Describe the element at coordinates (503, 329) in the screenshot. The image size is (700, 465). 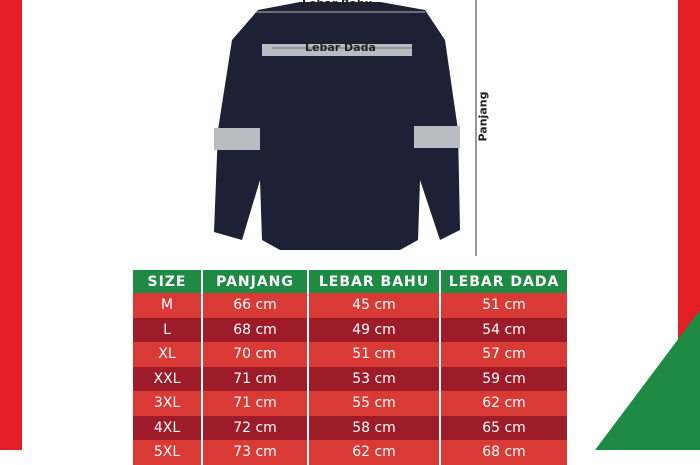
I see `table-cell: 54 cm` at that location.